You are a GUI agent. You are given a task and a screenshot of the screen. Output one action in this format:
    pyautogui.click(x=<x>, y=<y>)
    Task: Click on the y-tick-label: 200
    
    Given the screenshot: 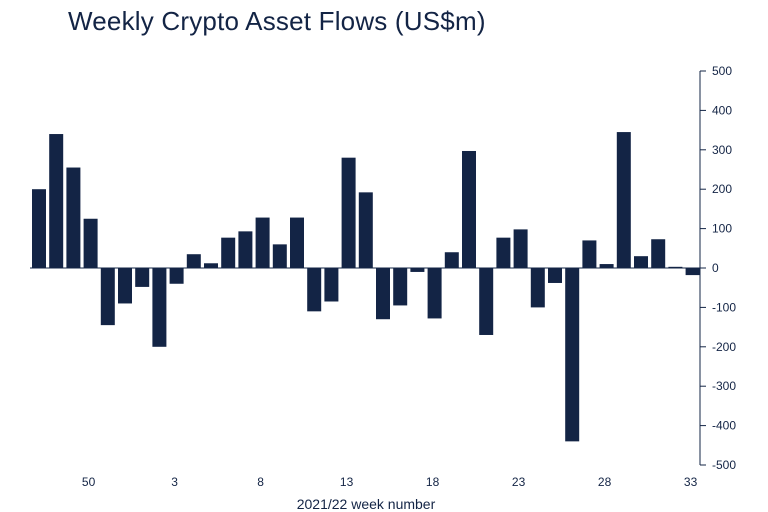 What is the action you would take?
    pyautogui.click(x=722, y=189)
    